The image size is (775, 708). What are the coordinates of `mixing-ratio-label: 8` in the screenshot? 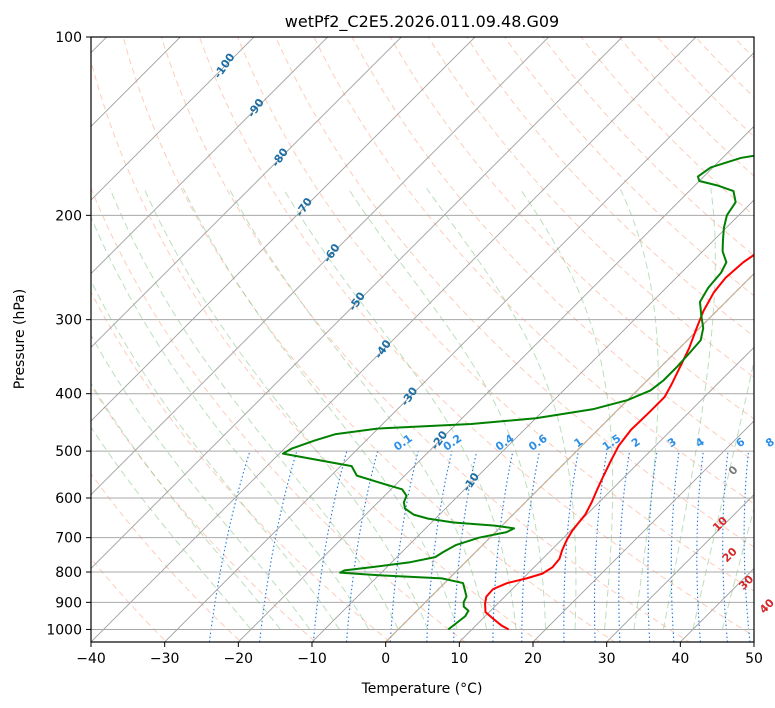 It's located at (769, 442).